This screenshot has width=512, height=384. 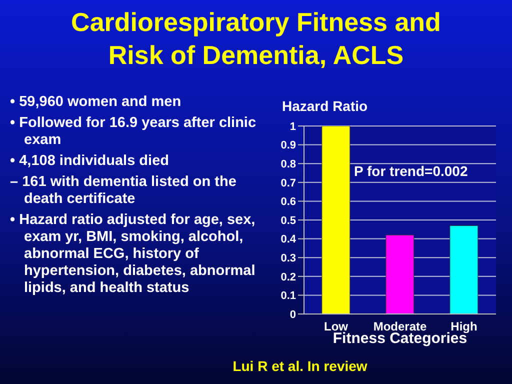 I want to click on y-tick-label: 0.8, so click(x=288, y=164).